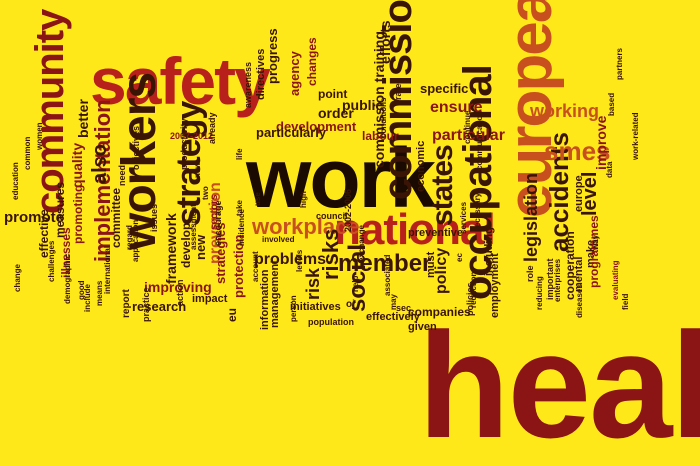  Describe the element at coordinates (293, 308) in the screenshot. I see `word-person: person` at that location.